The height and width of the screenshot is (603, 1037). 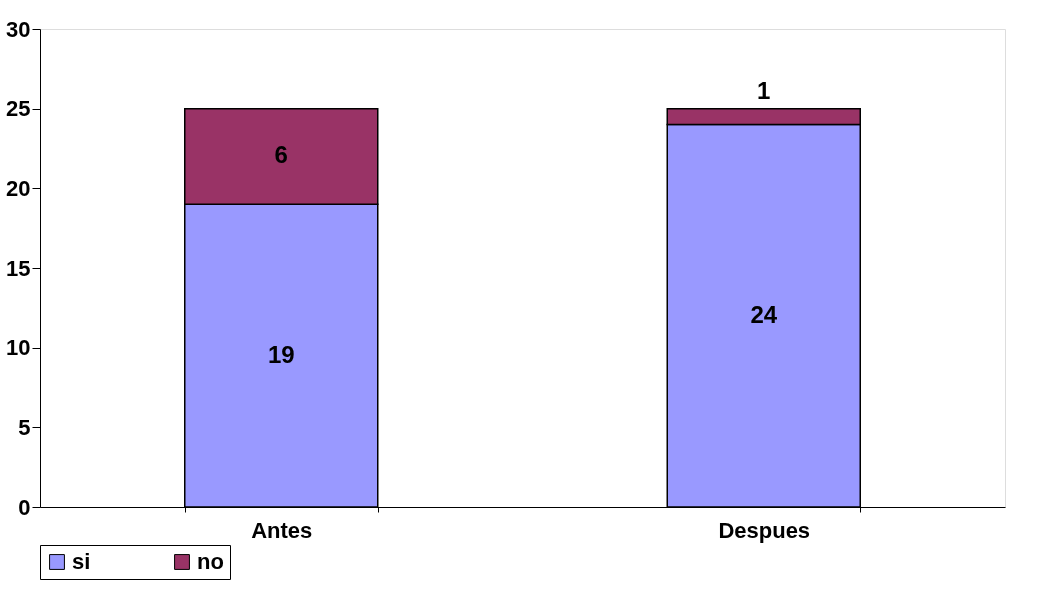 What do you see at coordinates (81, 561) in the screenshot?
I see `legend-label: si` at bounding box center [81, 561].